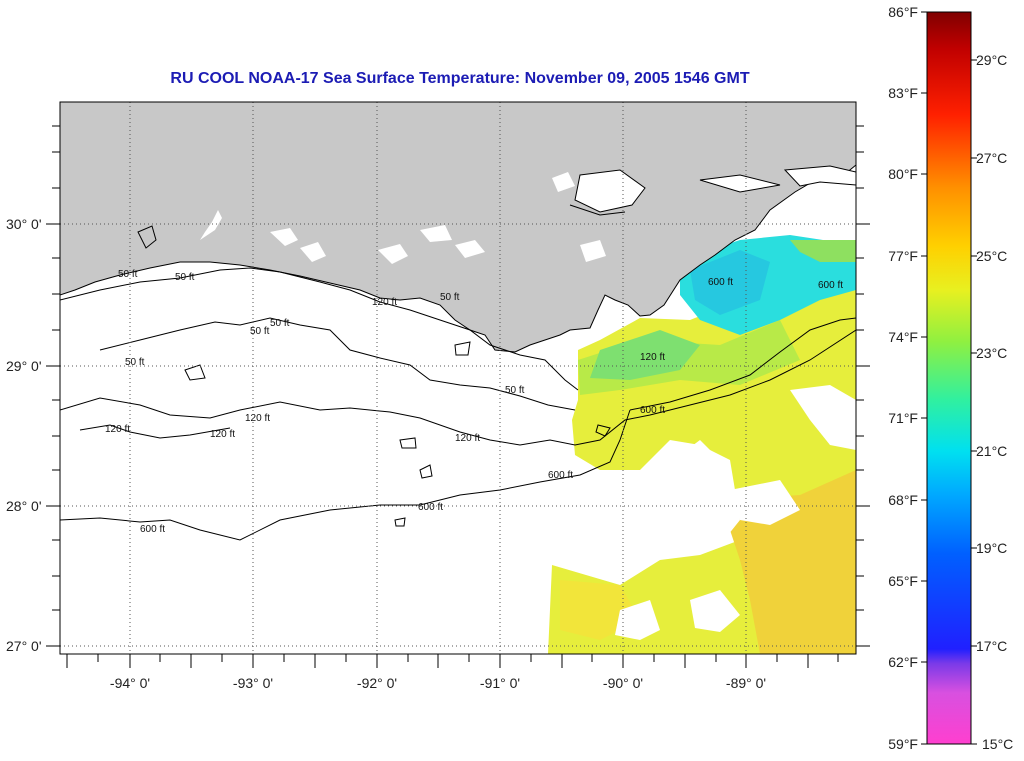 Image resolution: width=1024 pixels, height=761 pixels. What do you see at coordinates (991, 451) in the screenshot?
I see `colorbar-c-label: 21°C` at bounding box center [991, 451].